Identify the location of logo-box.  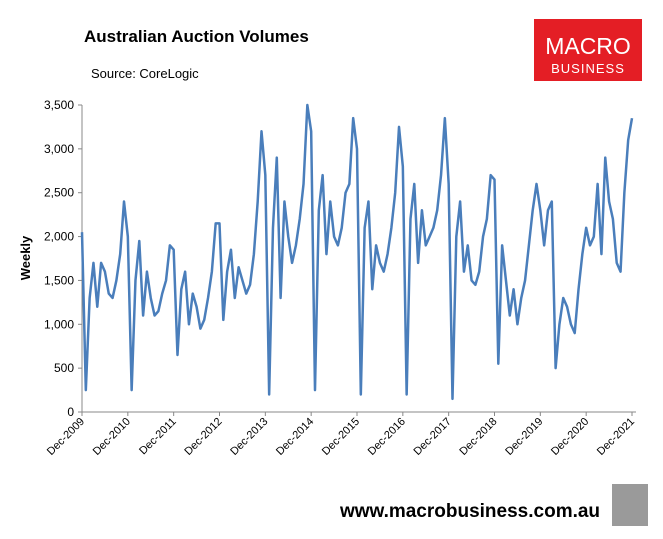
(588, 50).